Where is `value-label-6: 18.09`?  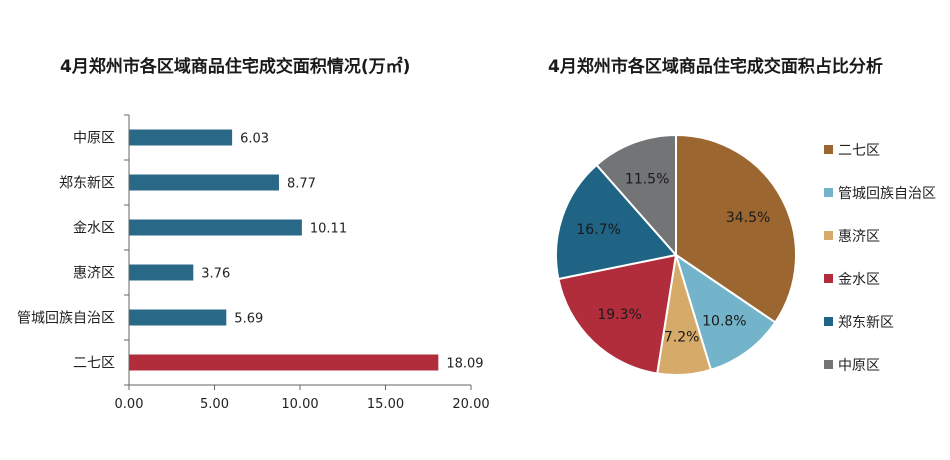
value-label-6: 18.09 is located at coordinates (464, 364).